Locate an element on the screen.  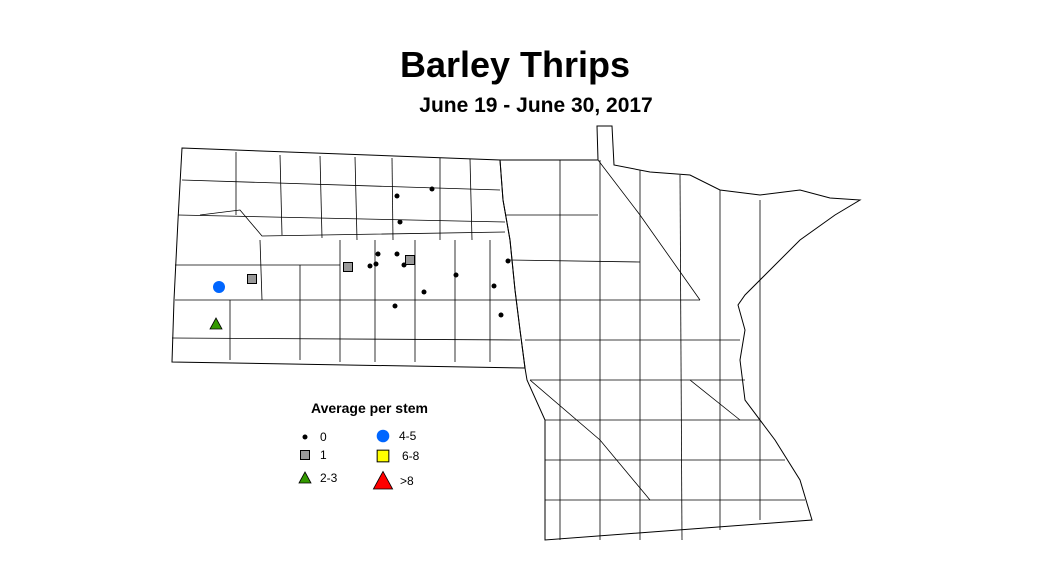
legend-label-5: >8 is located at coordinates (407, 481).